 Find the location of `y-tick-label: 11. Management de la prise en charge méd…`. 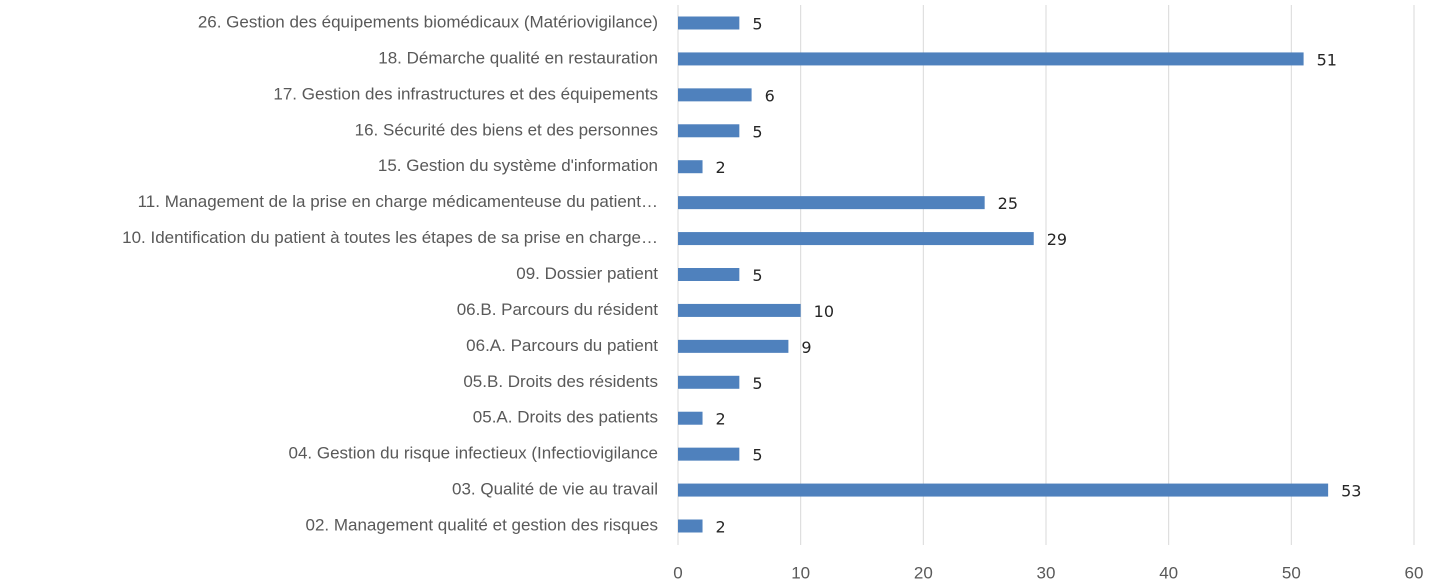

y-tick-label: 11. Management de la prise en charge méd… is located at coordinates (398, 201).